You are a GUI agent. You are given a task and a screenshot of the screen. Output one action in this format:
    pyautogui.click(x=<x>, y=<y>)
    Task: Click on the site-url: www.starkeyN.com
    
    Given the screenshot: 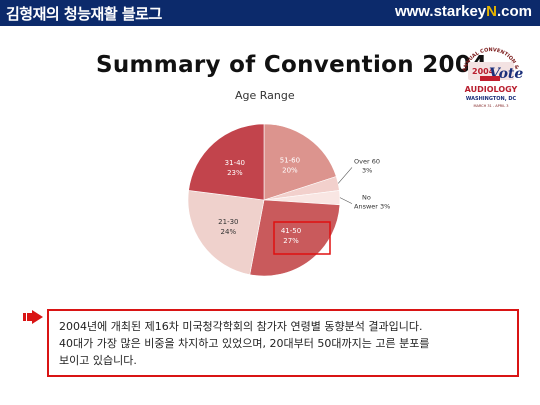 What is the action you would take?
    pyautogui.click(x=463, y=11)
    